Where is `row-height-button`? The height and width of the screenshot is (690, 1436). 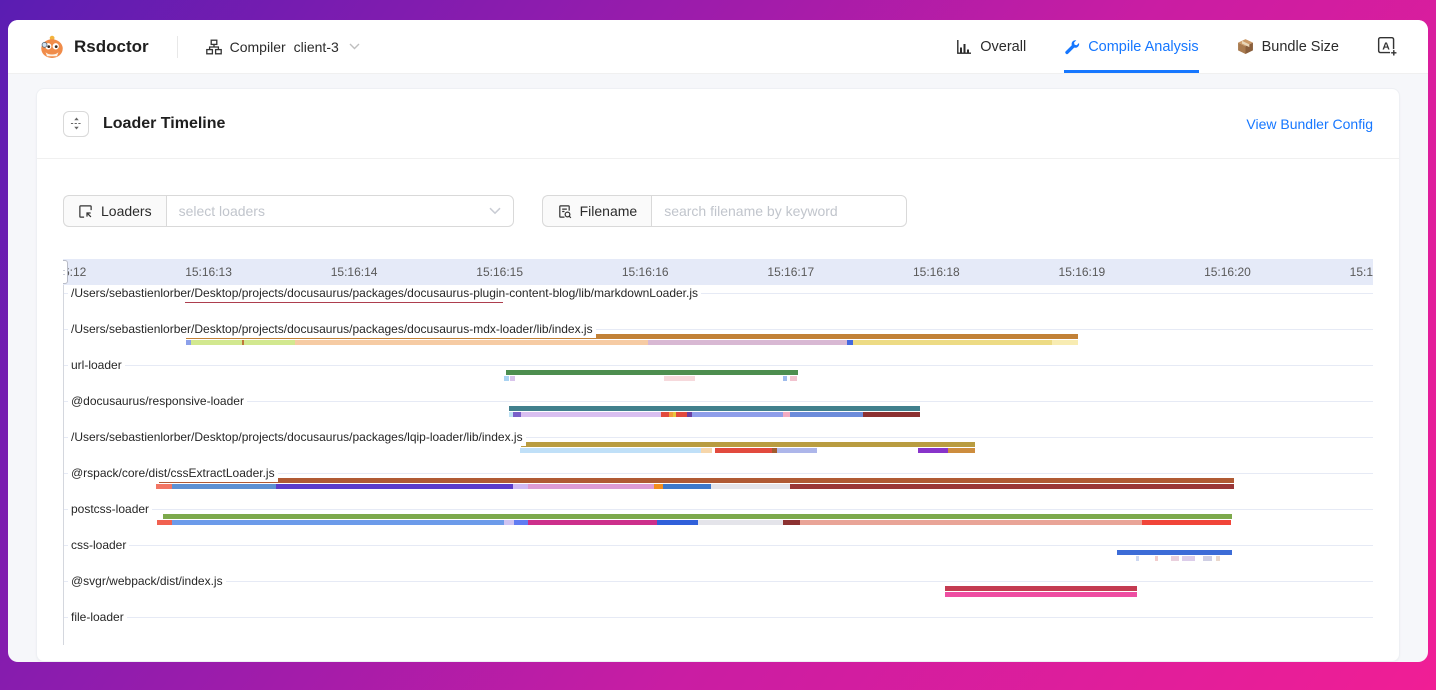
row-height-button is located at coordinates (76, 123).